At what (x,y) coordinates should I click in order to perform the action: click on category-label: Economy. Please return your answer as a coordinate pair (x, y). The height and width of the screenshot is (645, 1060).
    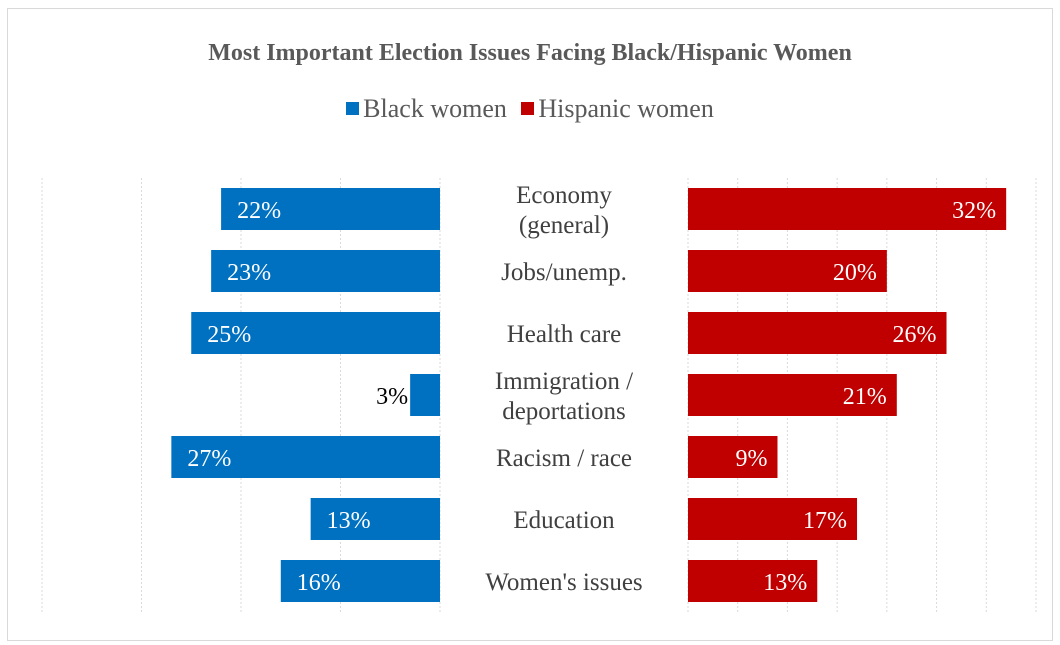
    Looking at the image, I should click on (564, 195).